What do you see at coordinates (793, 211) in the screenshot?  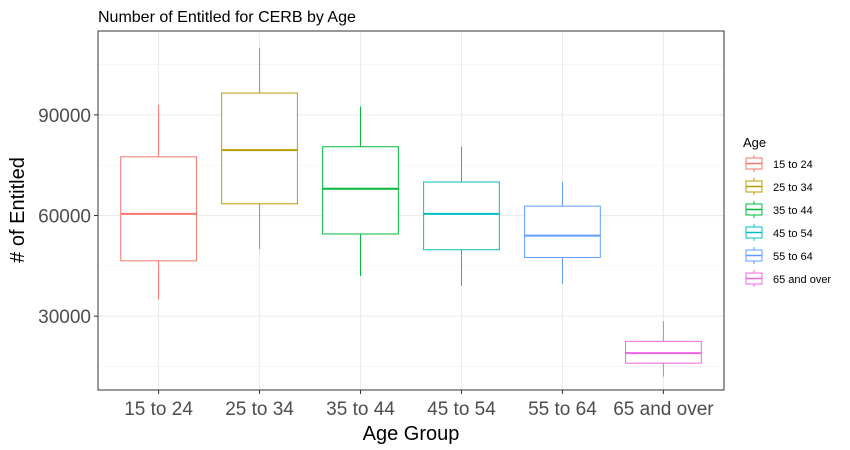 I see `legend-label: 35 to 44` at bounding box center [793, 211].